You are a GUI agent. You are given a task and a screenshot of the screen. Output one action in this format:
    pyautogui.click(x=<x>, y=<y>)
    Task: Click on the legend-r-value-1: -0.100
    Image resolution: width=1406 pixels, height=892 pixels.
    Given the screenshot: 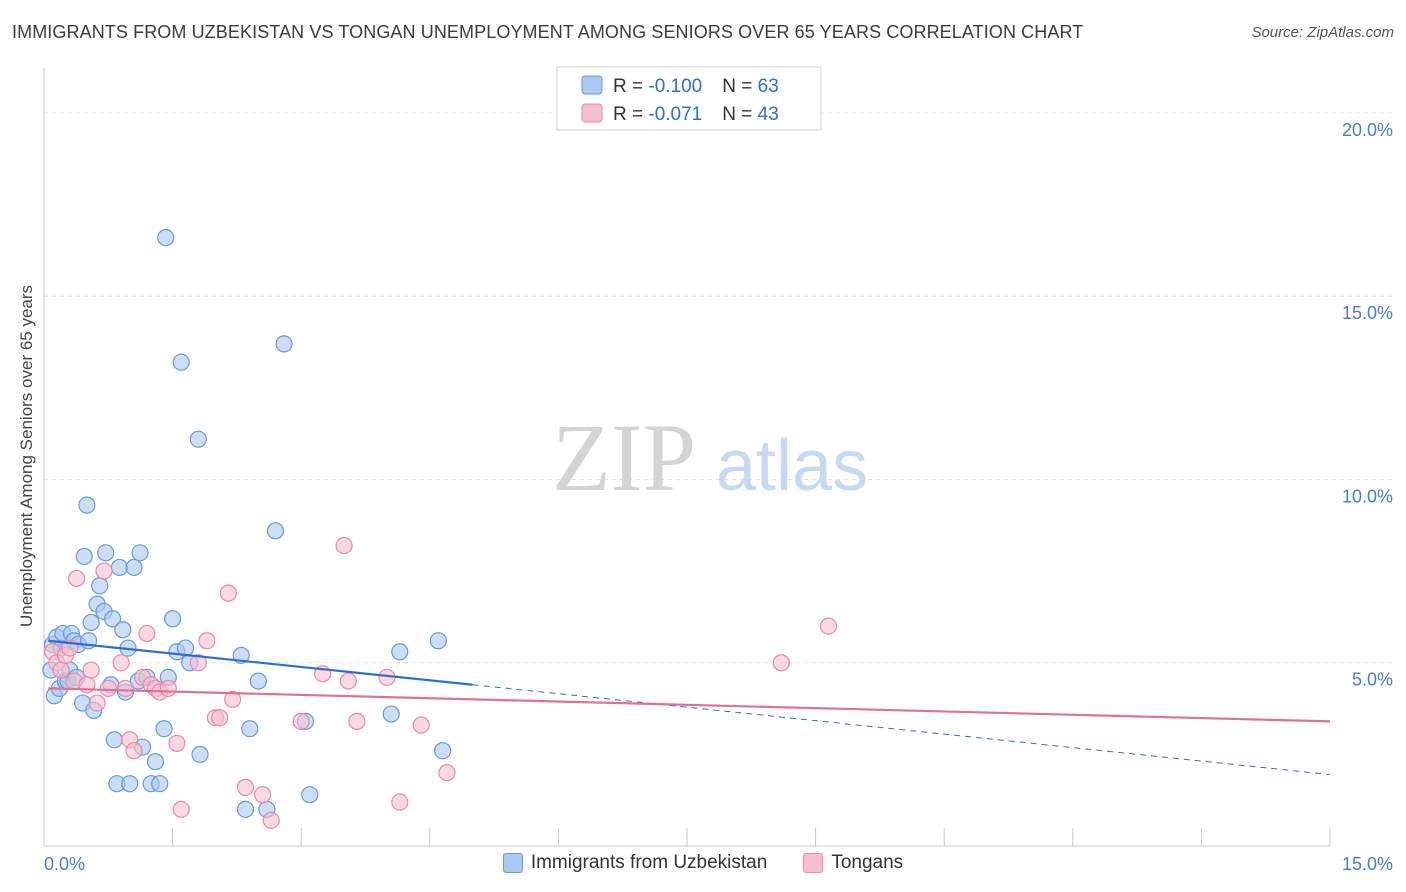 What is the action you would take?
    pyautogui.click(x=675, y=86)
    